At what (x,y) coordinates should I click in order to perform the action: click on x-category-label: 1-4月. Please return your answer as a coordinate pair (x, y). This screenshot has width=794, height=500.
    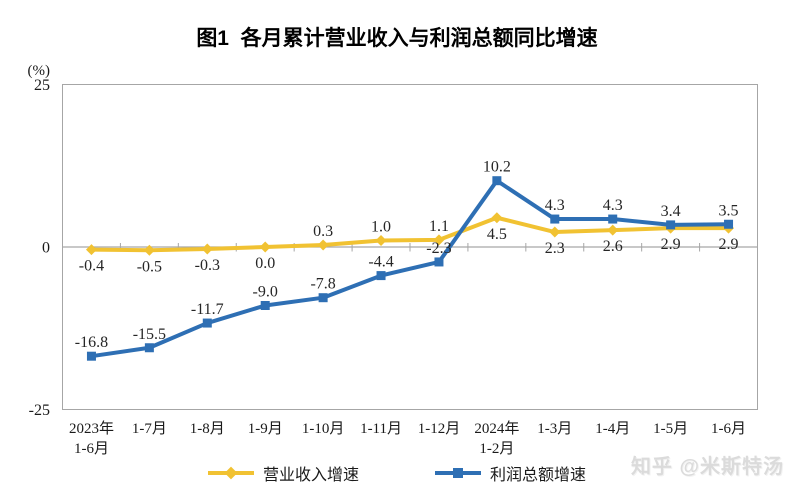
    Looking at the image, I should click on (612, 429).